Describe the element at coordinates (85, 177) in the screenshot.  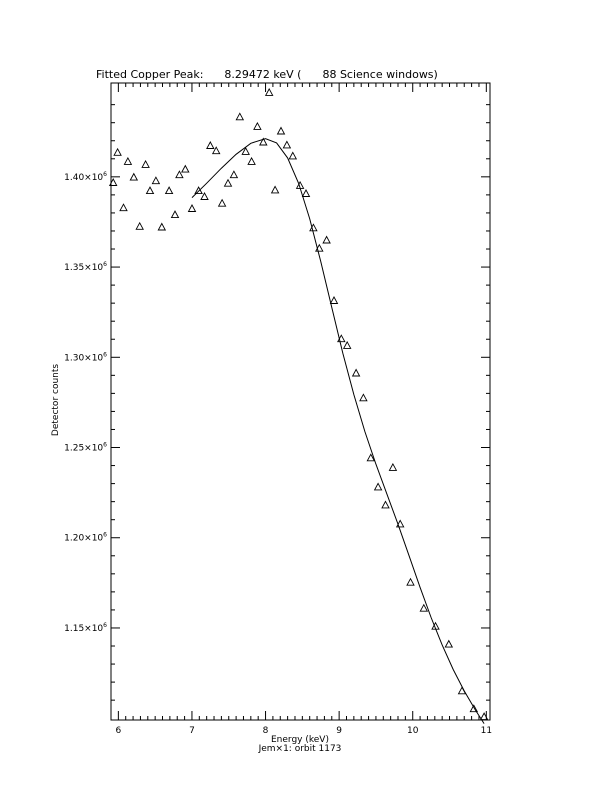
I see `y-tick-label: 1.40×10⁶` at that location.